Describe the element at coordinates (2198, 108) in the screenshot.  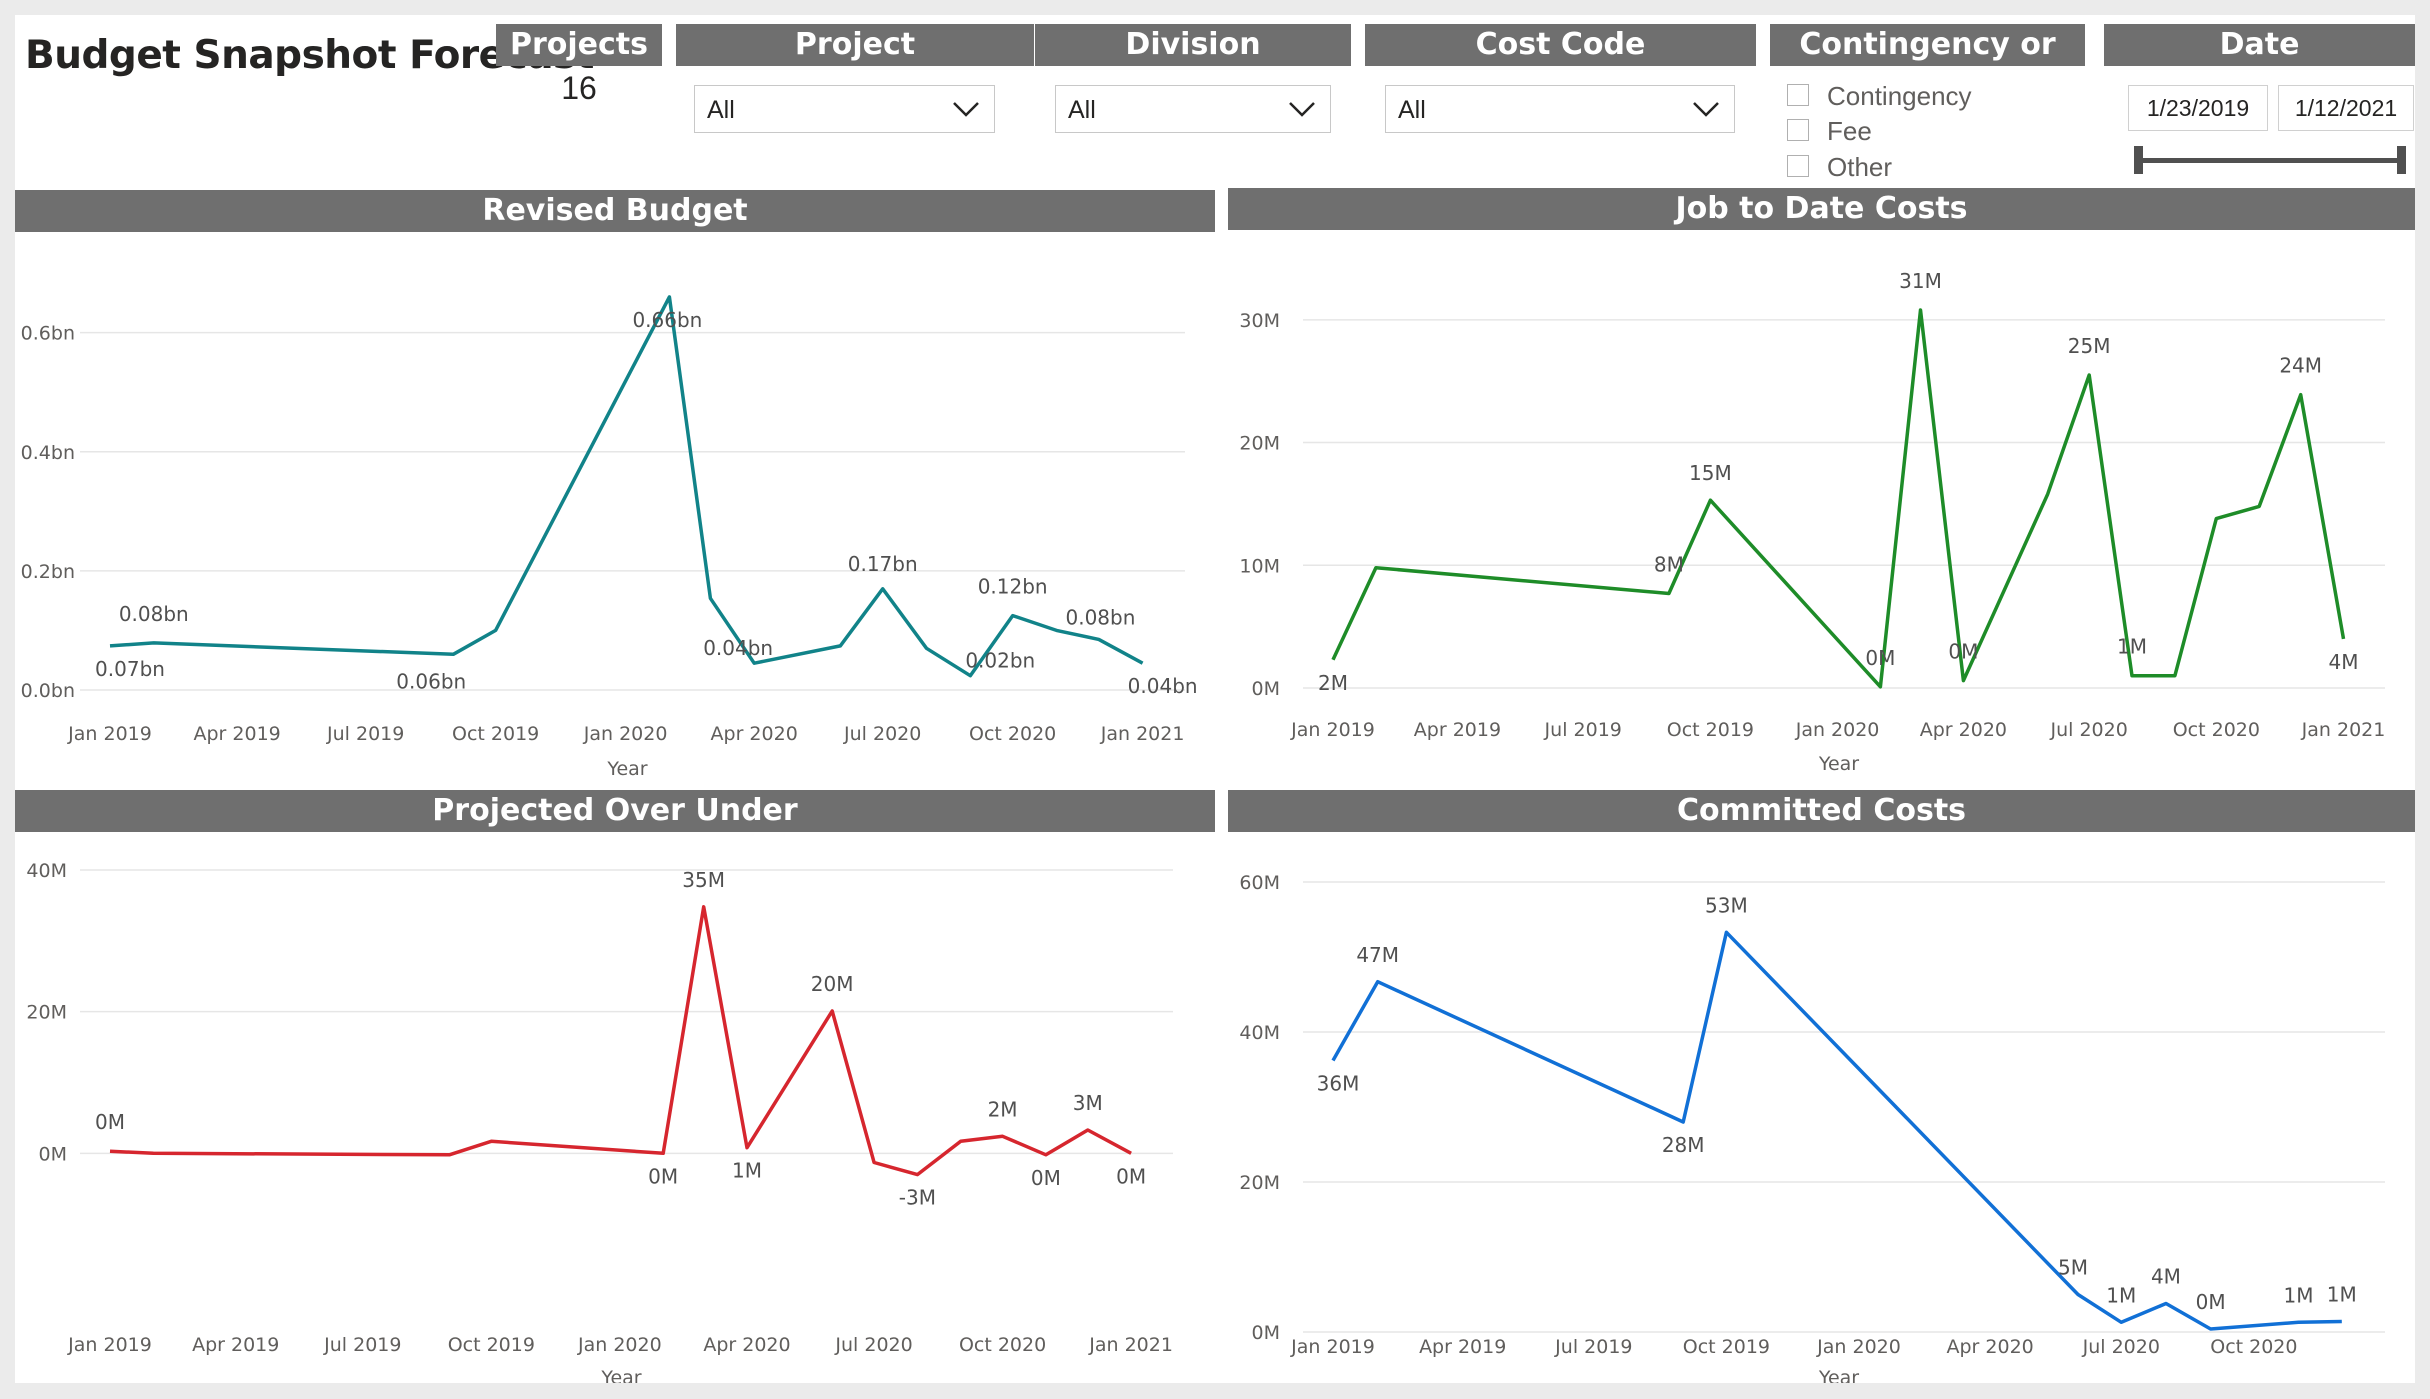
I see `date-start-input: 1/23/2019` at that location.